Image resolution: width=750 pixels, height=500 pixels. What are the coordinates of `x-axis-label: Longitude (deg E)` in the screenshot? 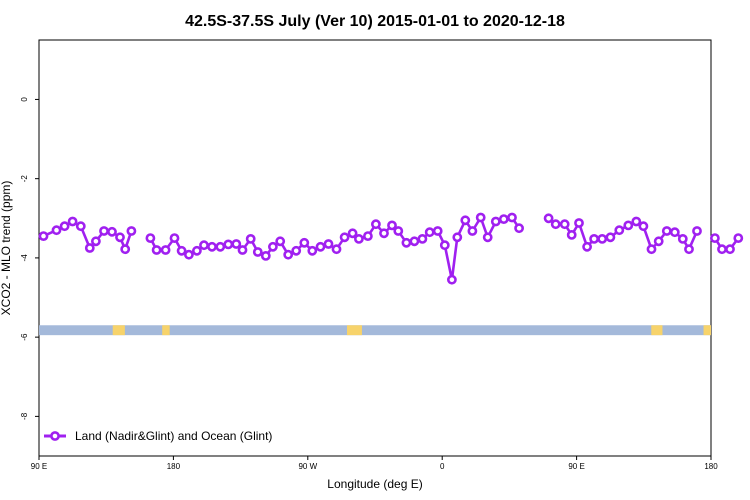 It's located at (374, 484).